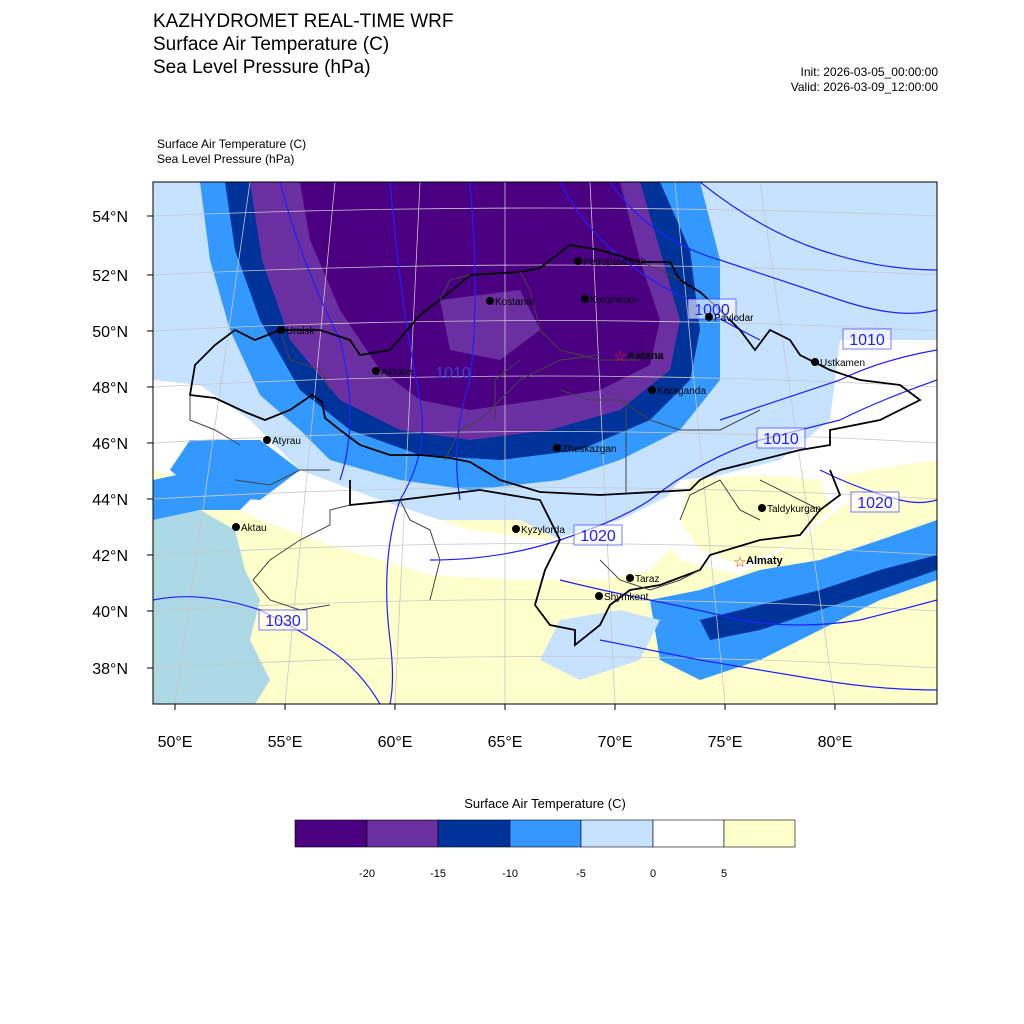 The width and height of the screenshot is (1024, 1024). I want to click on title-line-3: Sea Level Pressure (hPa), so click(262, 67).